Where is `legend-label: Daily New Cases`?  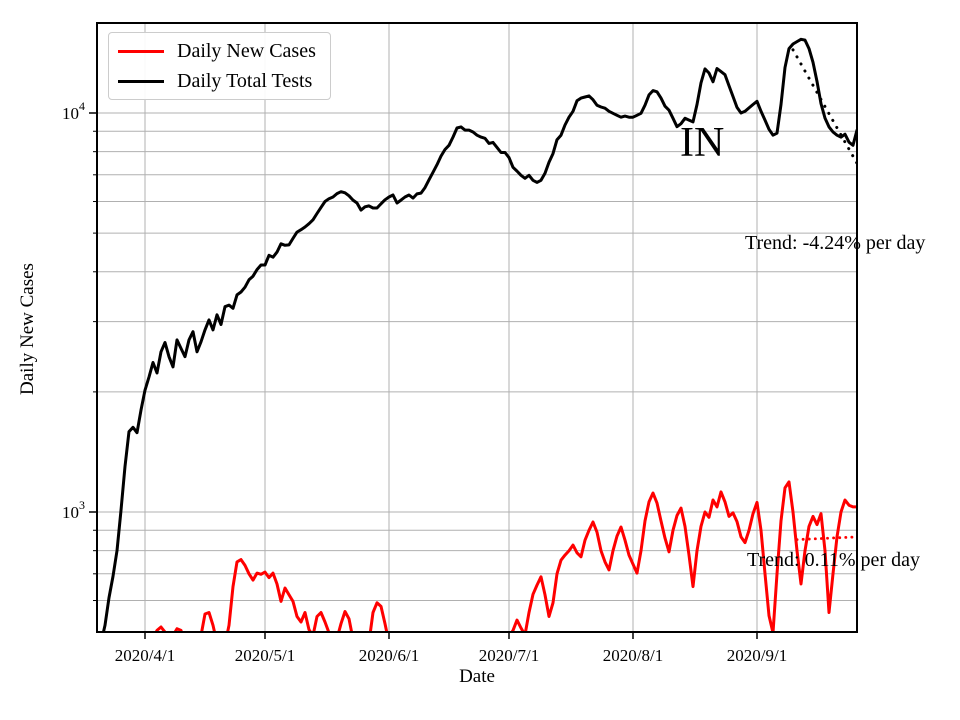 legend-label: Daily New Cases is located at coordinates (246, 51).